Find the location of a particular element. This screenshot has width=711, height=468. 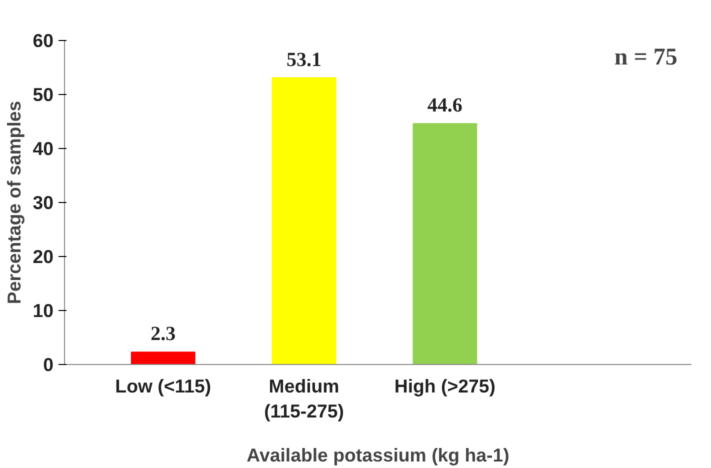

x-axis-title: Available potassium (kg ha-1) is located at coordinates (378, 455).